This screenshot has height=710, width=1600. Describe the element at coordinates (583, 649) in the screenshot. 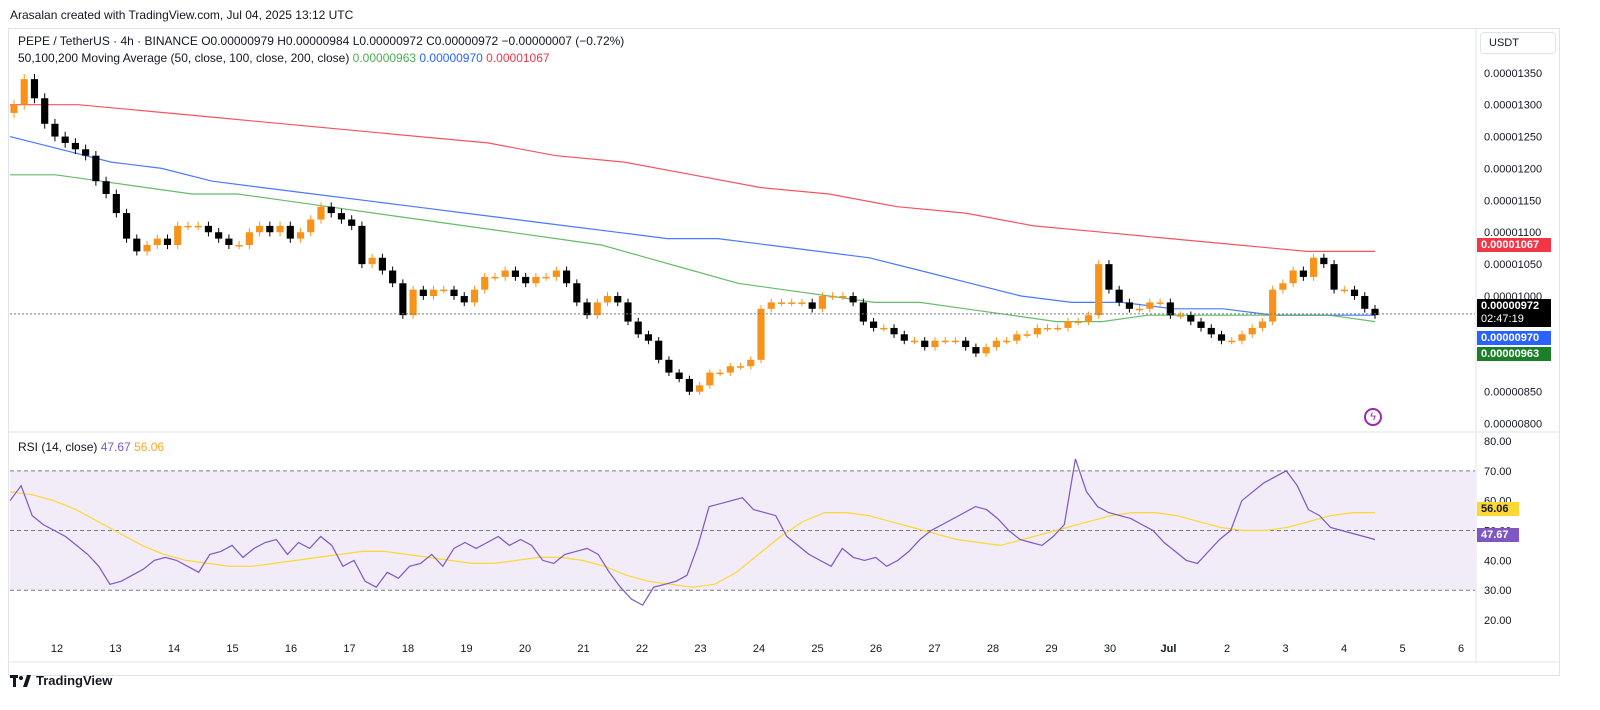

I see `time-axis-label: 21` at that location.